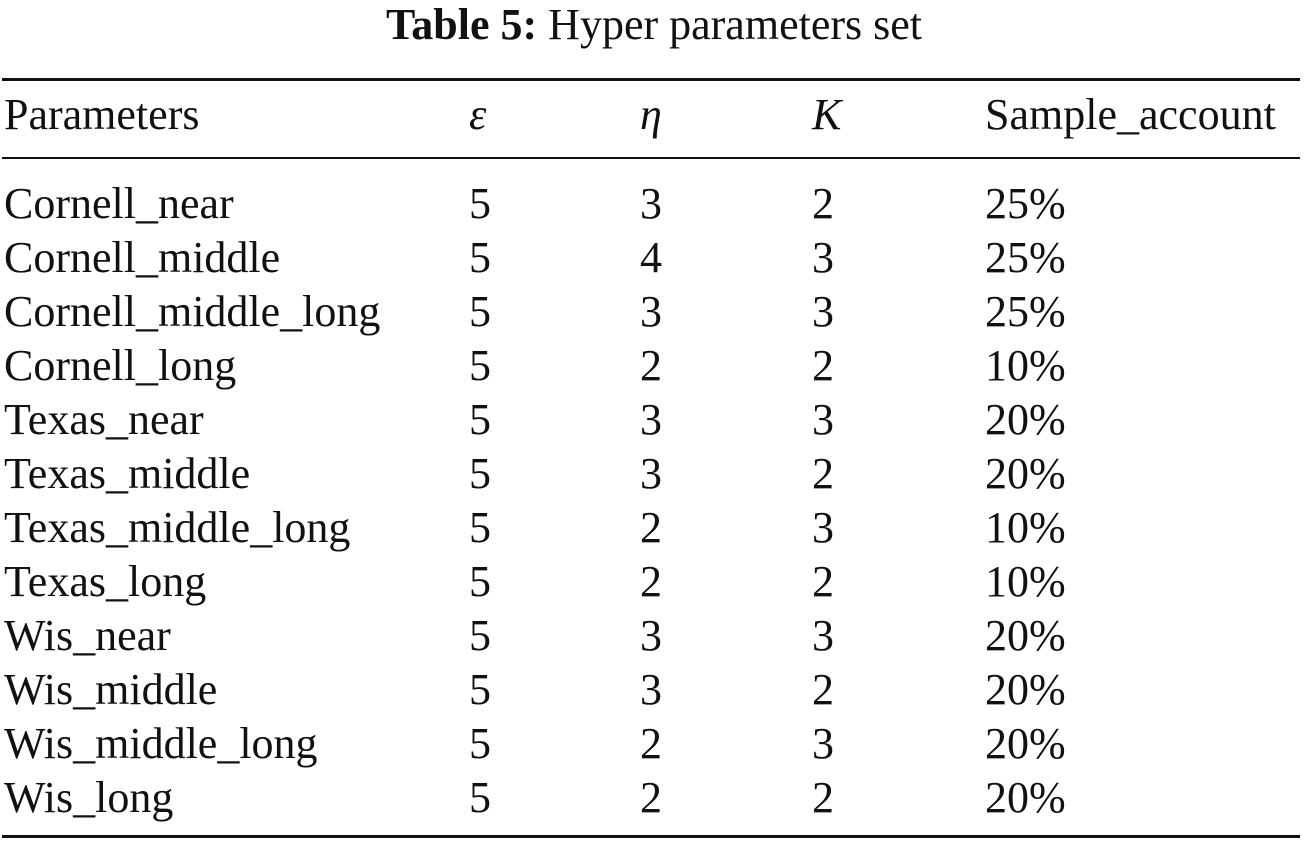 The image size is (1308, 842). What do you see at coordinates (827, 114) in the screenshot?
I see `header-k: K` at bounding box center [827, 114].